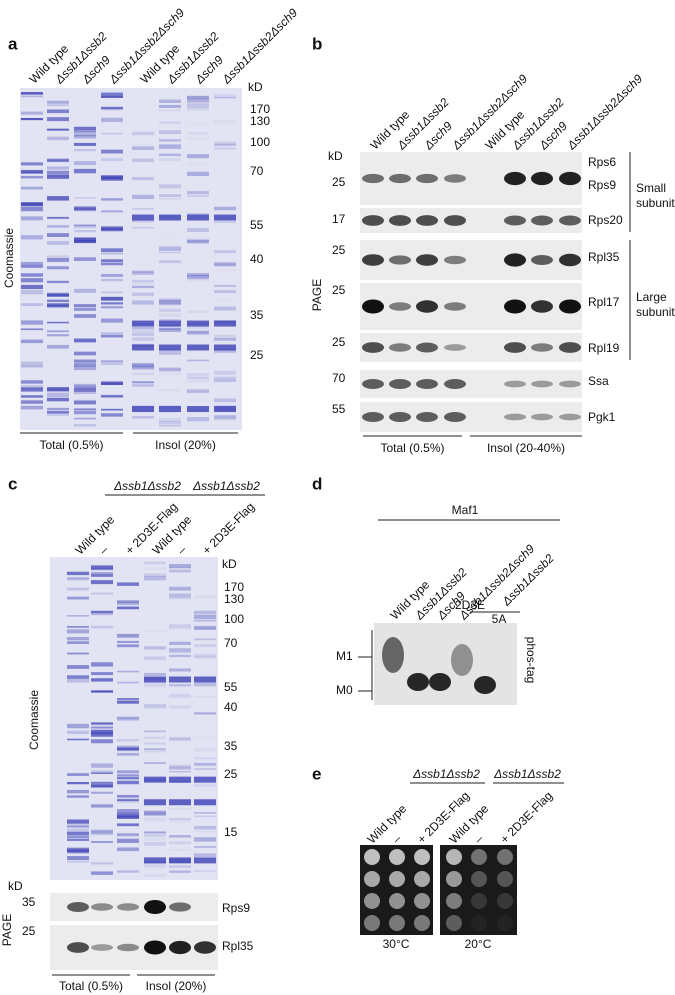  What do you see at coordinates (470, 605) in the screenshot?
I see `sublane-label: 2D3E` at bounding box center [470, 605].